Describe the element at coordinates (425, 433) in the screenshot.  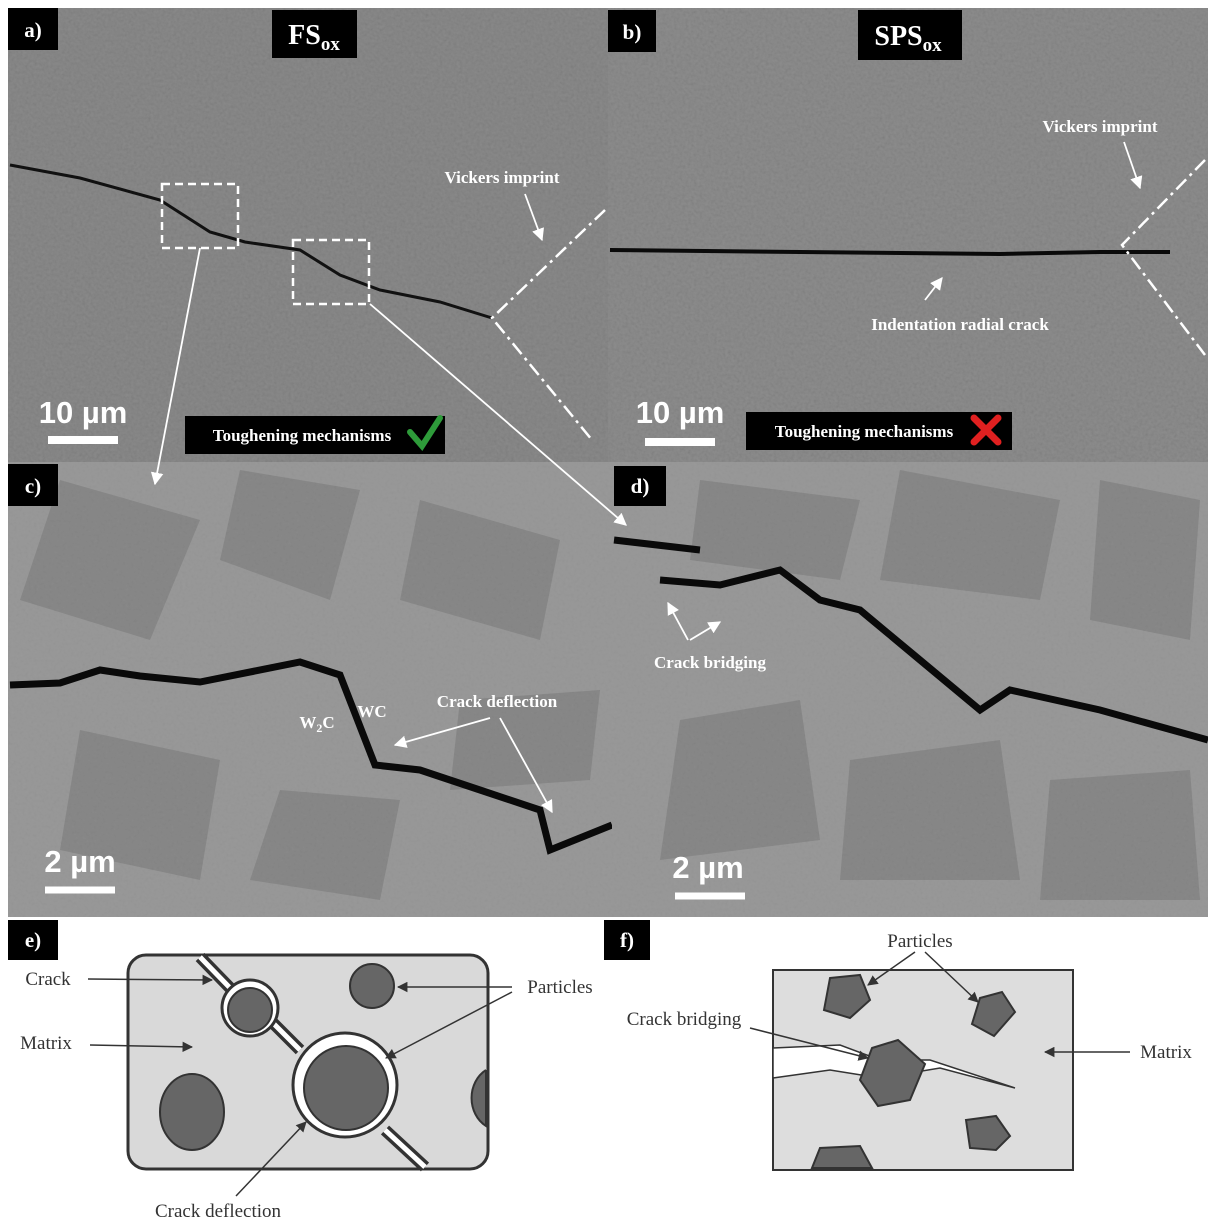
I see `check-icon` at that location.